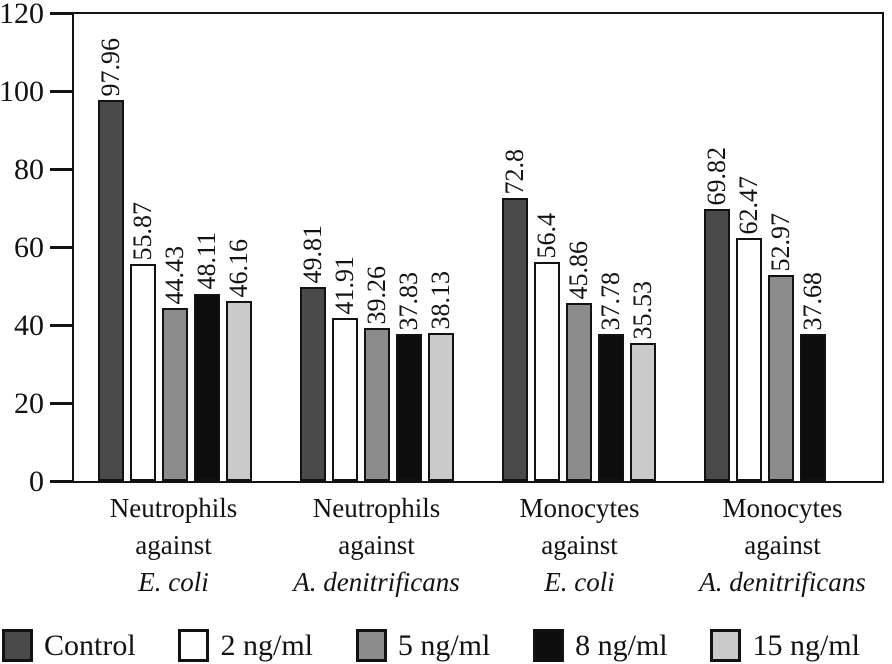 The image size is (892, 664). Describe the element at coordinates (806, 645) in the screenshot. I see `legend-label: 15 ng/ml` at that location.